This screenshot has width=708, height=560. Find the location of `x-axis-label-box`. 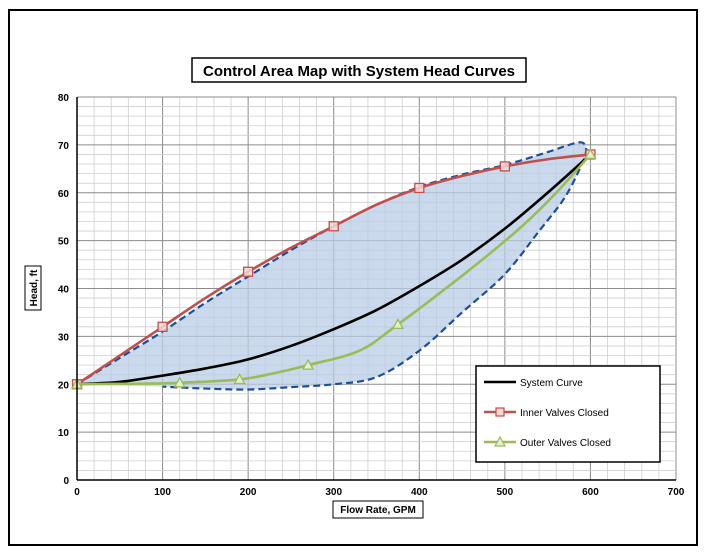

x-axis-label-box is located at coordinates (378, 509).